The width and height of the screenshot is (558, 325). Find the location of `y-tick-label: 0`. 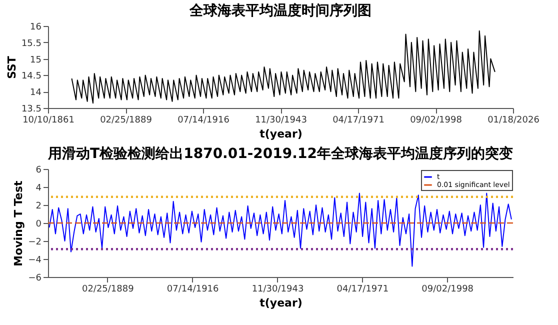

y-tick-label: 0 is located at coordinates (39, 225).